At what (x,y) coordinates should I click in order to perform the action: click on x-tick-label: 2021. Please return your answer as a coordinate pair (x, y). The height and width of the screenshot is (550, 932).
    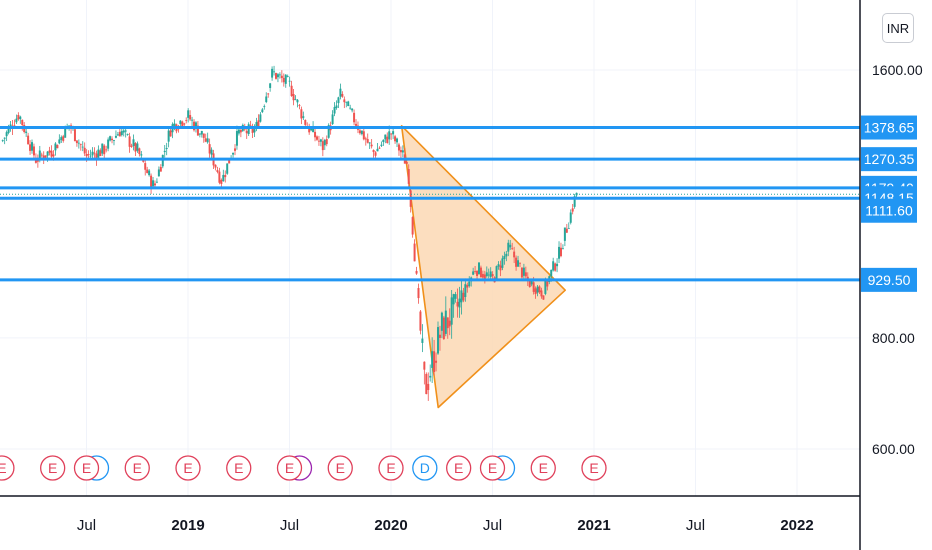
    Looking at the image, I should click on (593, 525).